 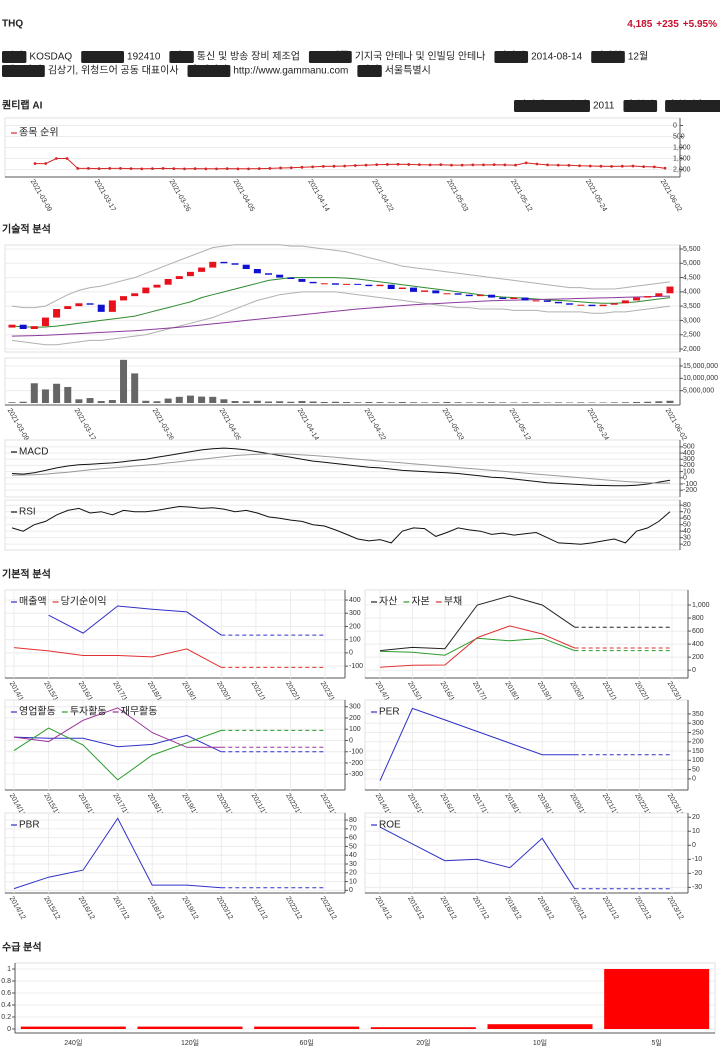 I want to click on chart-panel, so click(x=175, y=853).